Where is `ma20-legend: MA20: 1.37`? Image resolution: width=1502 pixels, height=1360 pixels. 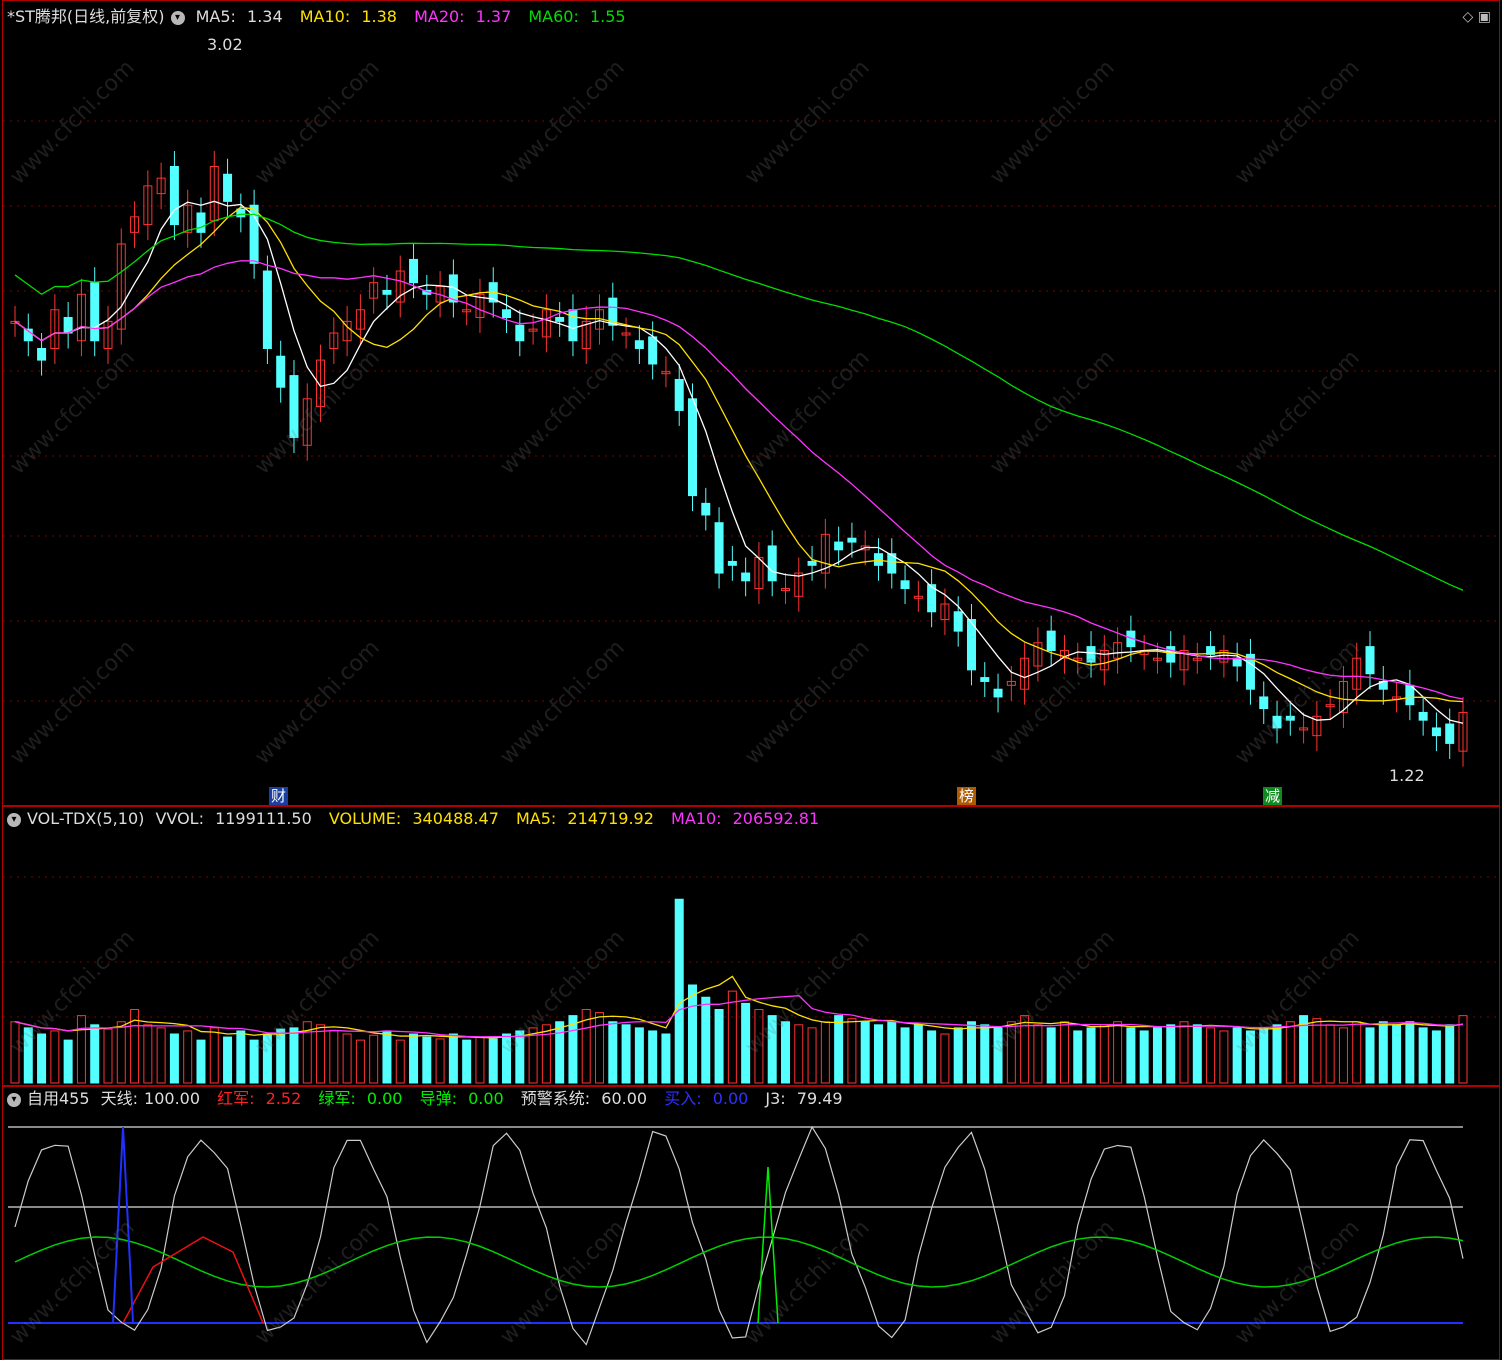 ma20-legend: MA20: 1.37 is located at coordinates (463, 16).